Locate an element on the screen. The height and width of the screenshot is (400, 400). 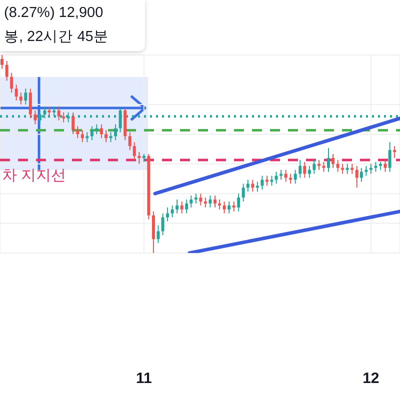
x-tick-label: 12 is located at coordinates (371, 378).